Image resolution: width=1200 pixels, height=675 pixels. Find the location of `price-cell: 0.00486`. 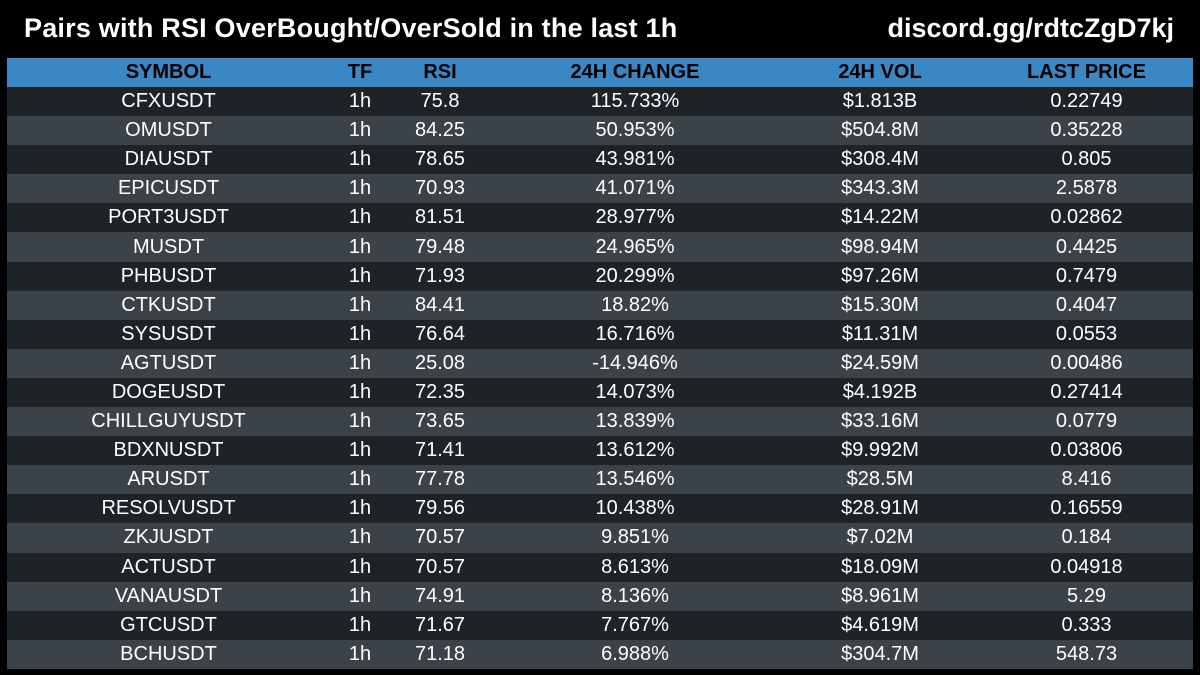

price-cell: 0.00486 is located at coordinates (1086, 362).